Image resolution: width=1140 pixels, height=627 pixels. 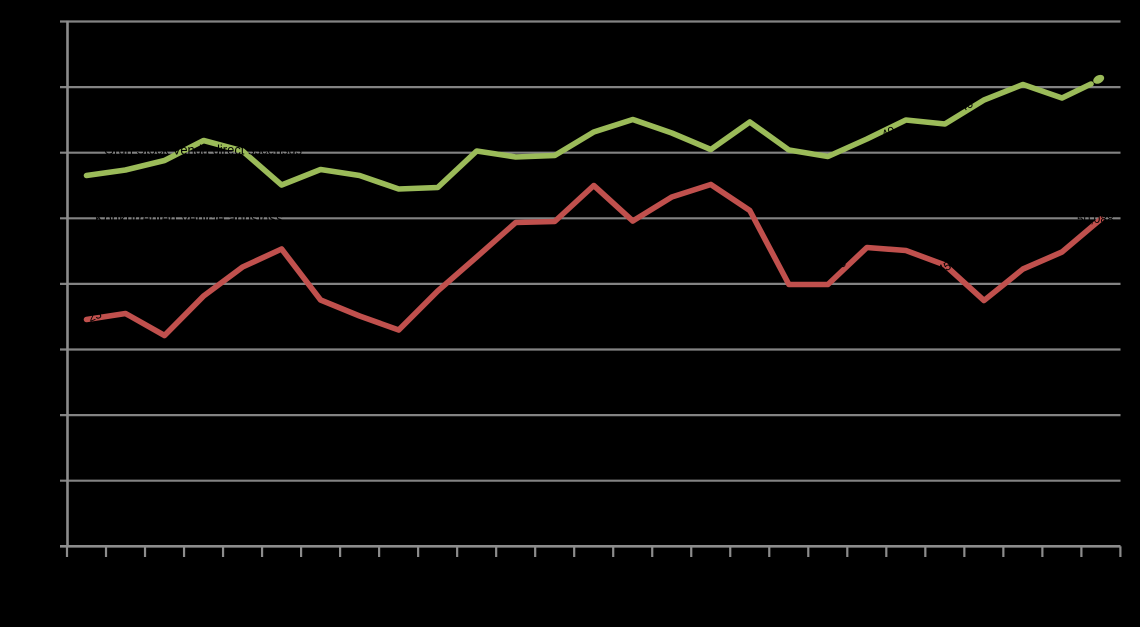 What do you see at coordinates (944, 267) in the screenshot?
I see `svg-text: 45` at bounding box center [944, 267].